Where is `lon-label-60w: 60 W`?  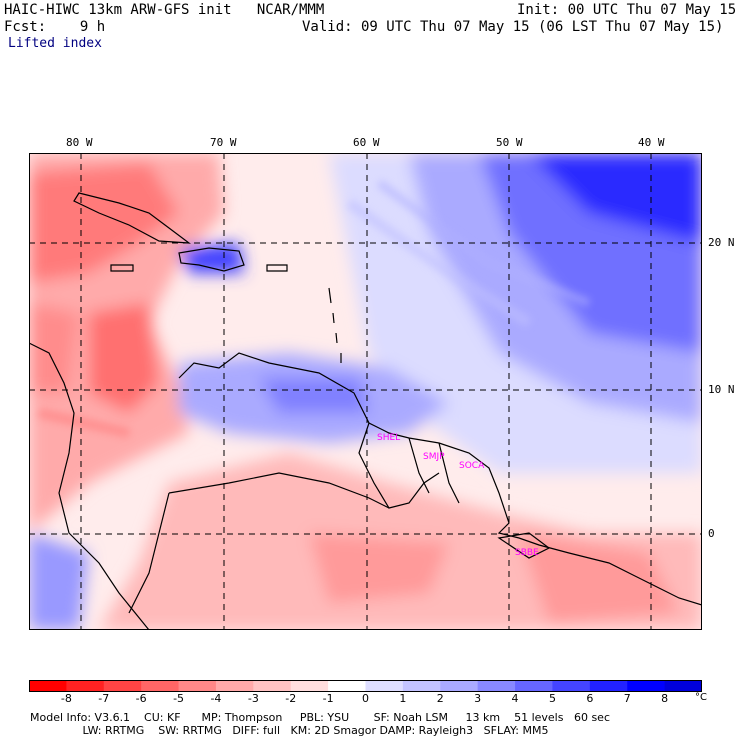
lon-label-60w: 60 W is located at coordinates (366, 142).